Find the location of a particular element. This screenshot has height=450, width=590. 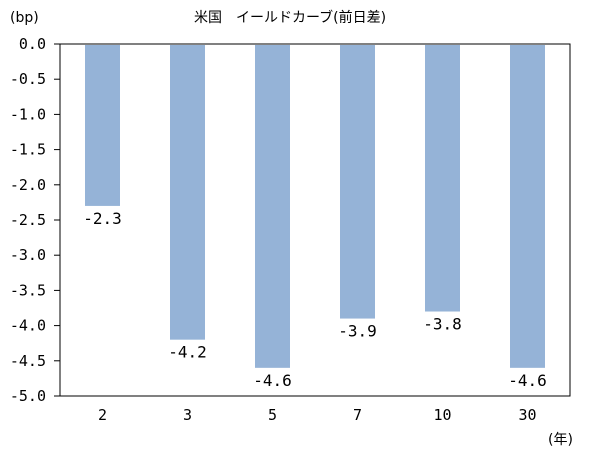

y-axis-label: (bp) is located at coordinates (24, 18).